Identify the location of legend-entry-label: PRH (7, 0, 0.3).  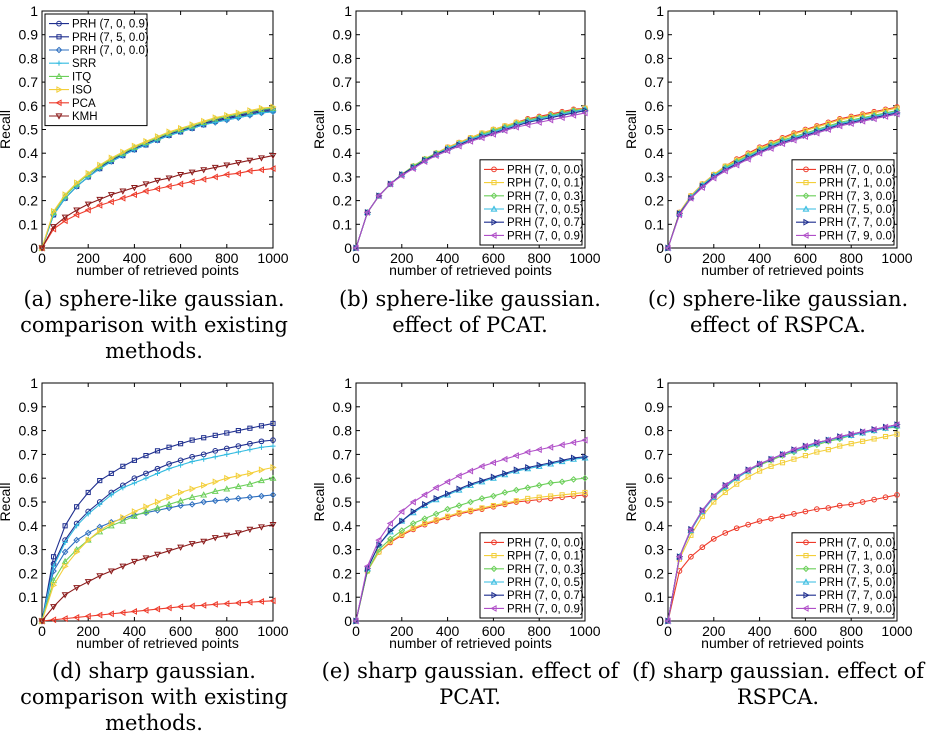
(545, 570).